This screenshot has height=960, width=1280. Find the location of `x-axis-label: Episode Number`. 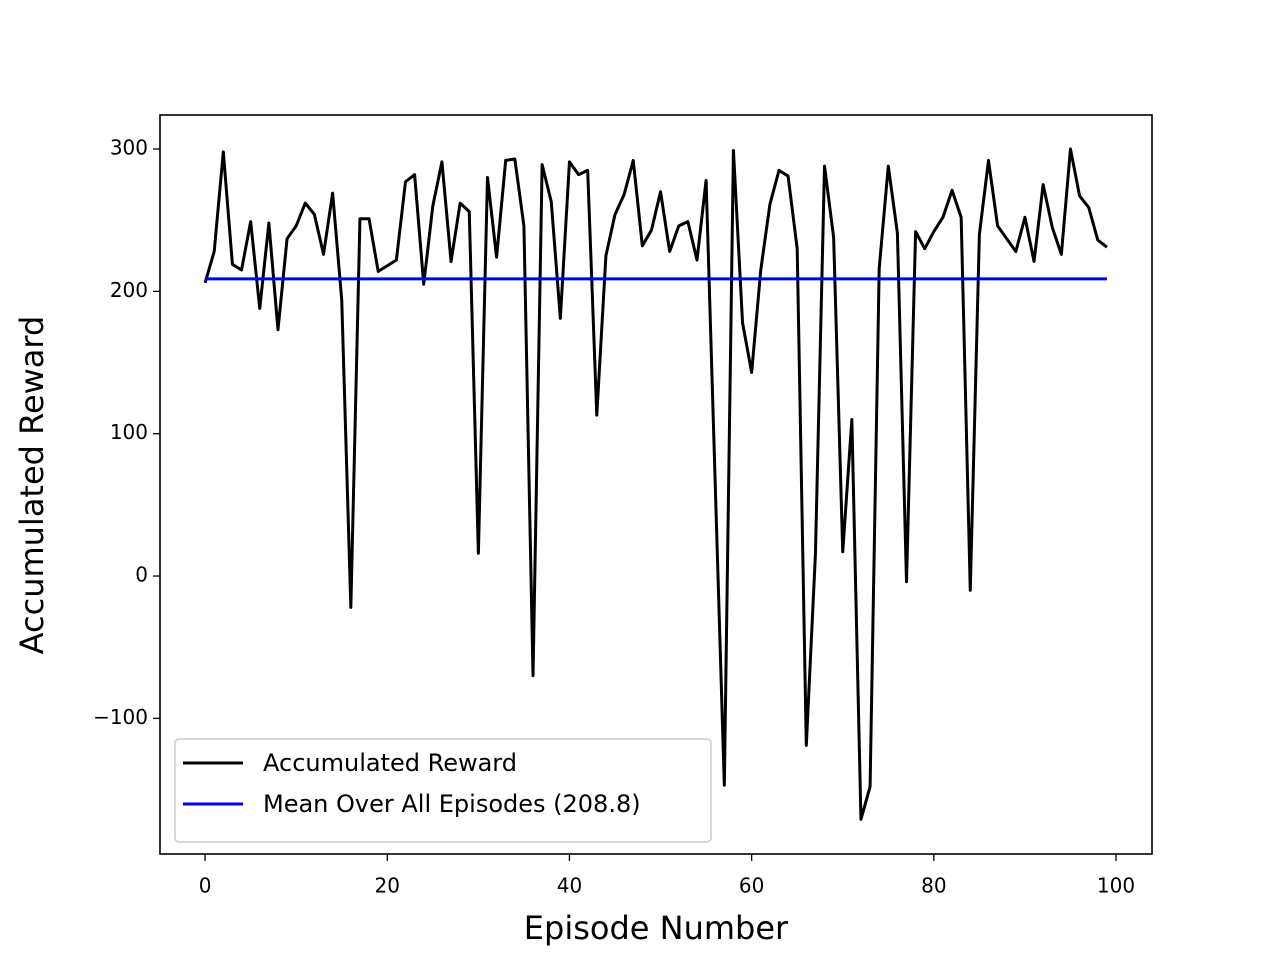

x-axis-label: Episode Number is located at coordinates (656, 928).